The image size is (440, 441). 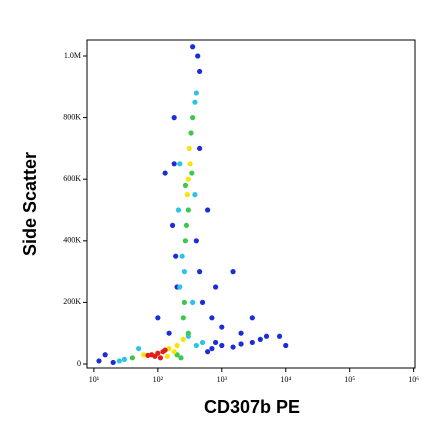 What do you see at coordinates (285, 379) in the screenshot?
I see `x-tick-label: 10⁴` at bounding box center [285, 379].